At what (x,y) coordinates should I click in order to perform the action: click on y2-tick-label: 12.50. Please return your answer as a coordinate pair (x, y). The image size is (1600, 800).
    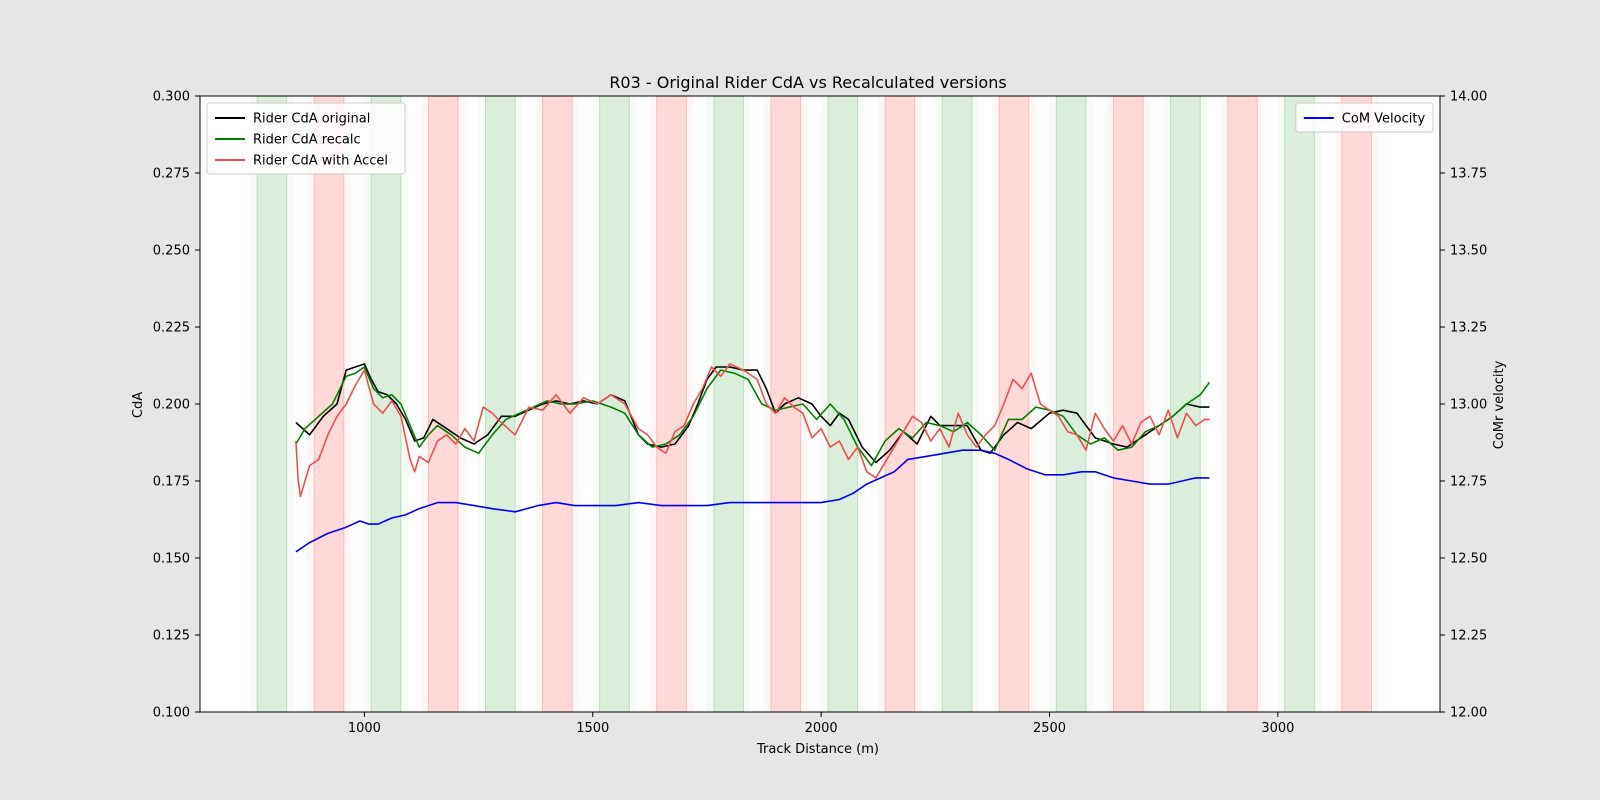
    Looking at the image, I should click on (1468, 559).